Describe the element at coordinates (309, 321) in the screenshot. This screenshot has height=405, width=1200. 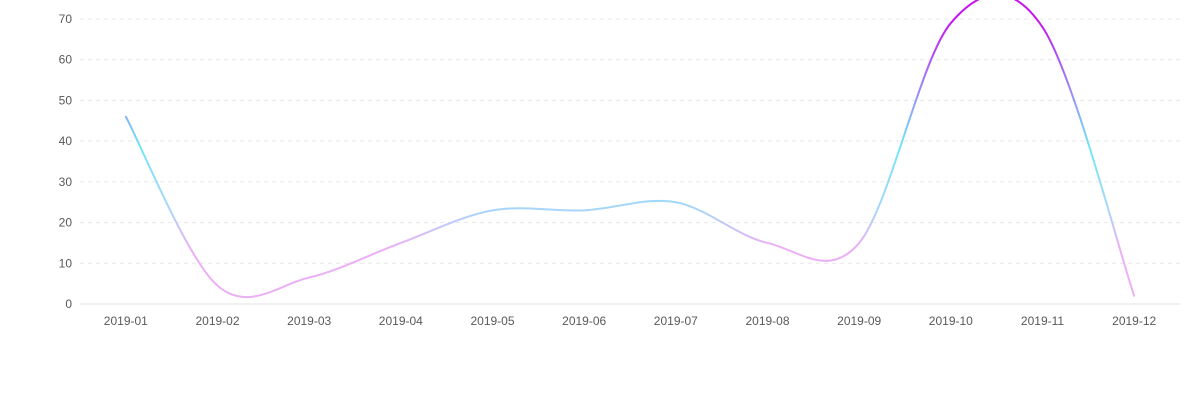
I see `x-tick-label: 2019-03` at that location.